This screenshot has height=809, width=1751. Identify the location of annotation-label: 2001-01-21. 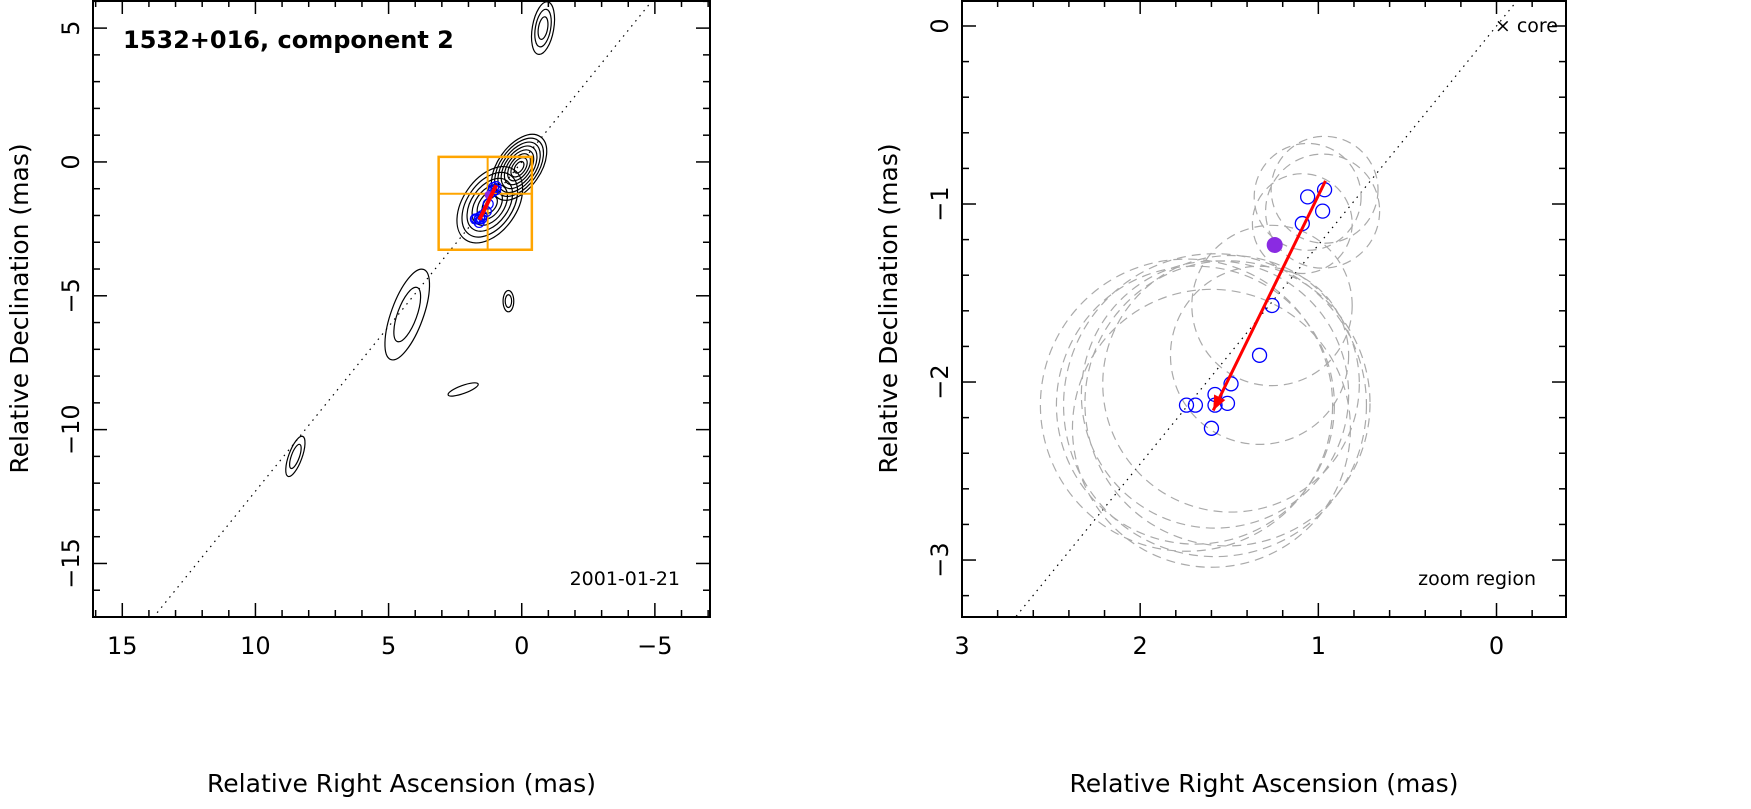
(625, 579).